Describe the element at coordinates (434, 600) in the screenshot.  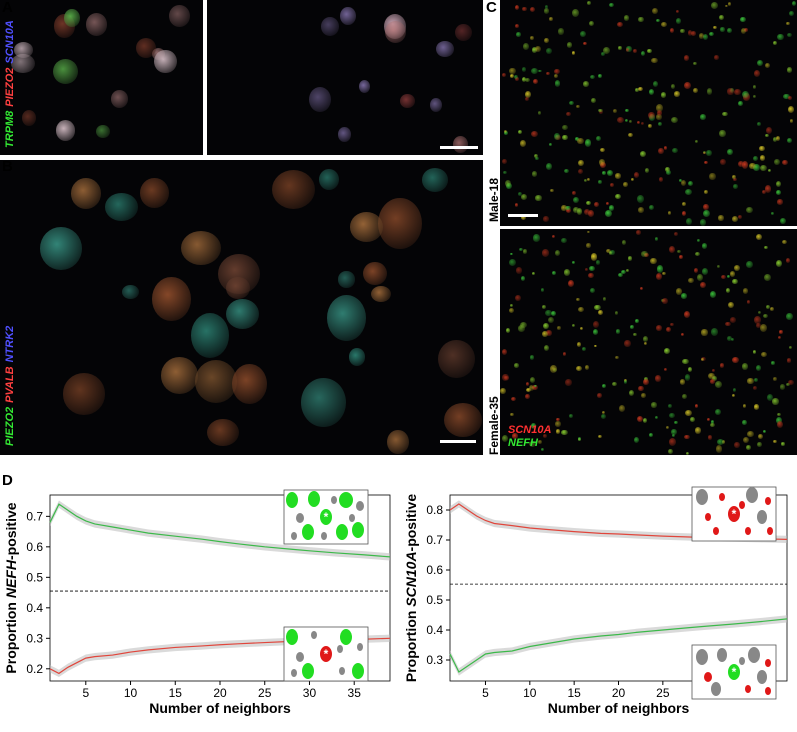
I see `y-tick-label: 0.5` at that location.